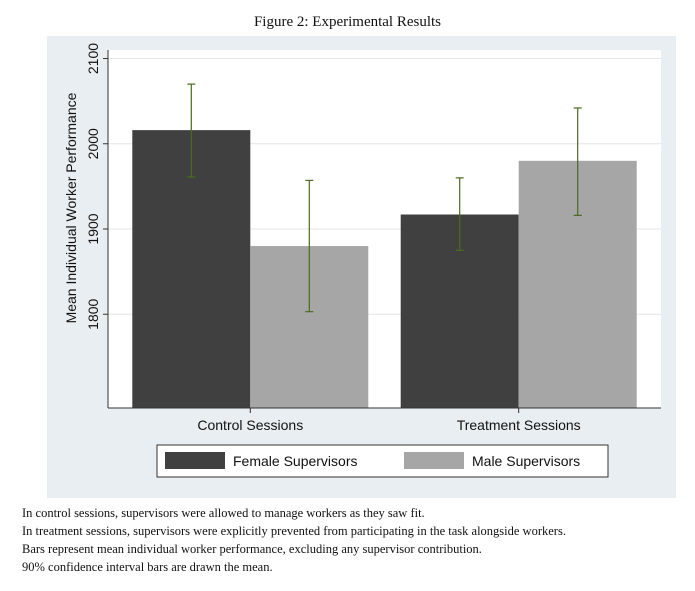 The width and height of the screenshot is (695, 591). Describe the element at coordinates (93, 143) in the screenshot. I see `y-tick-label: 2000` at that location.